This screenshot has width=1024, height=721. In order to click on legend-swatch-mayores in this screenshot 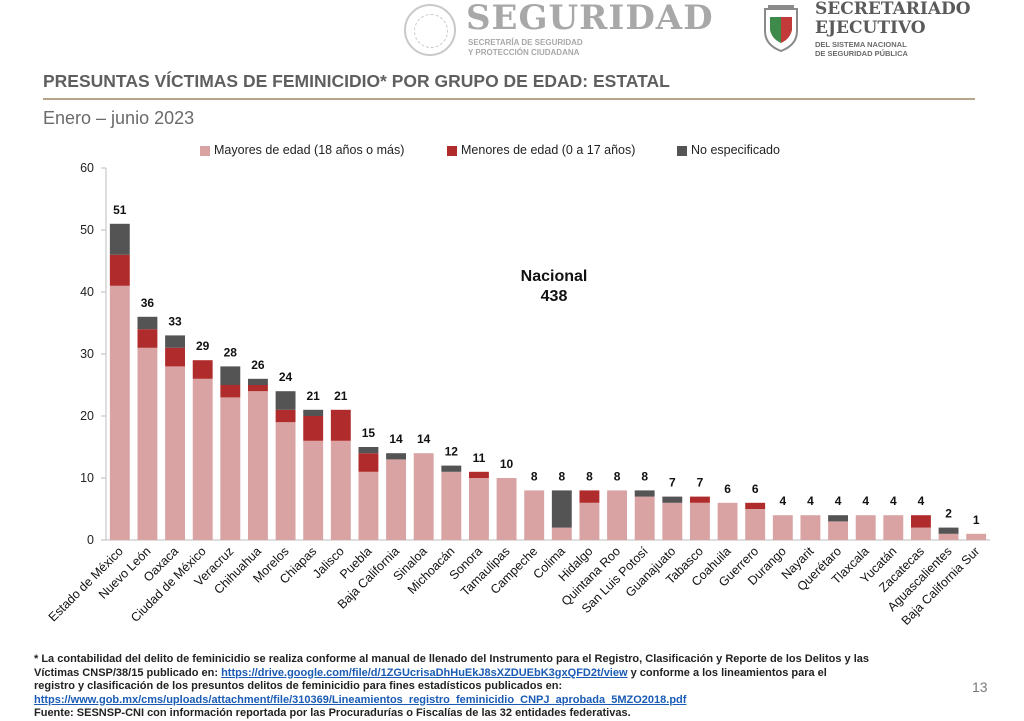, I will do `click(205, 151)`.